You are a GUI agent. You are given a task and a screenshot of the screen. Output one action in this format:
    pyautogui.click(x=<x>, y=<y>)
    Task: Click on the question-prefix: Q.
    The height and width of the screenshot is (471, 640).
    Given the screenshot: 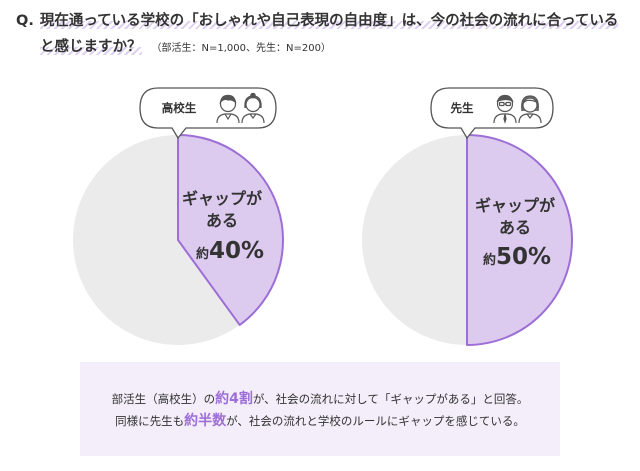 What is the action you would take?
    pyautogui.click(x=25, y=21)
    